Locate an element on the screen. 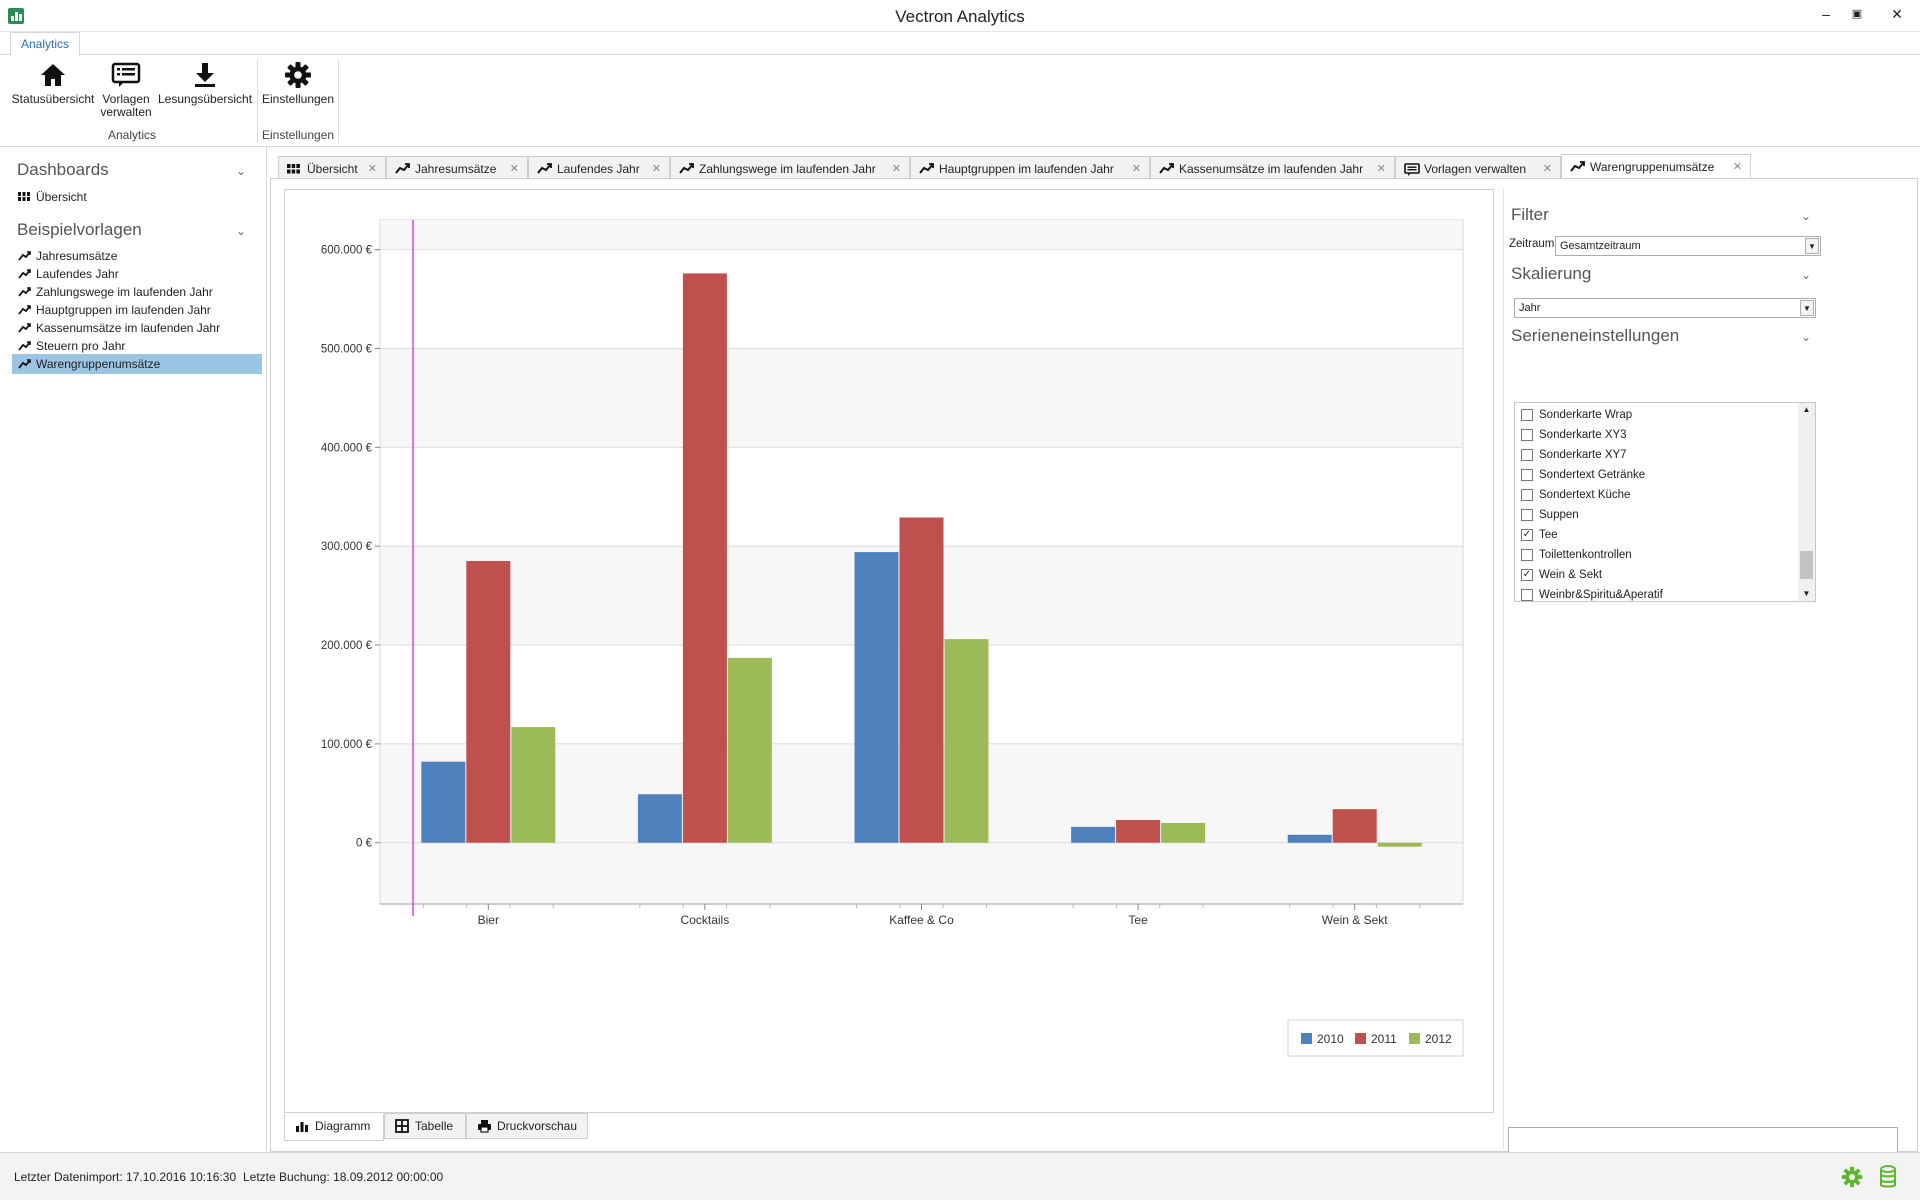  series-item: Sondertext Küche is located at coordinates (1575, 495).